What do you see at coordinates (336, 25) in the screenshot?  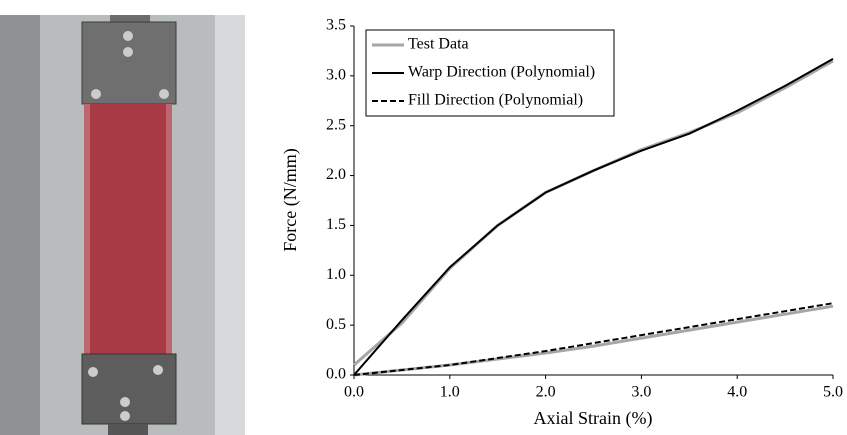 I see `y-tick-label: 3.5` at bounding box center [336, 25].